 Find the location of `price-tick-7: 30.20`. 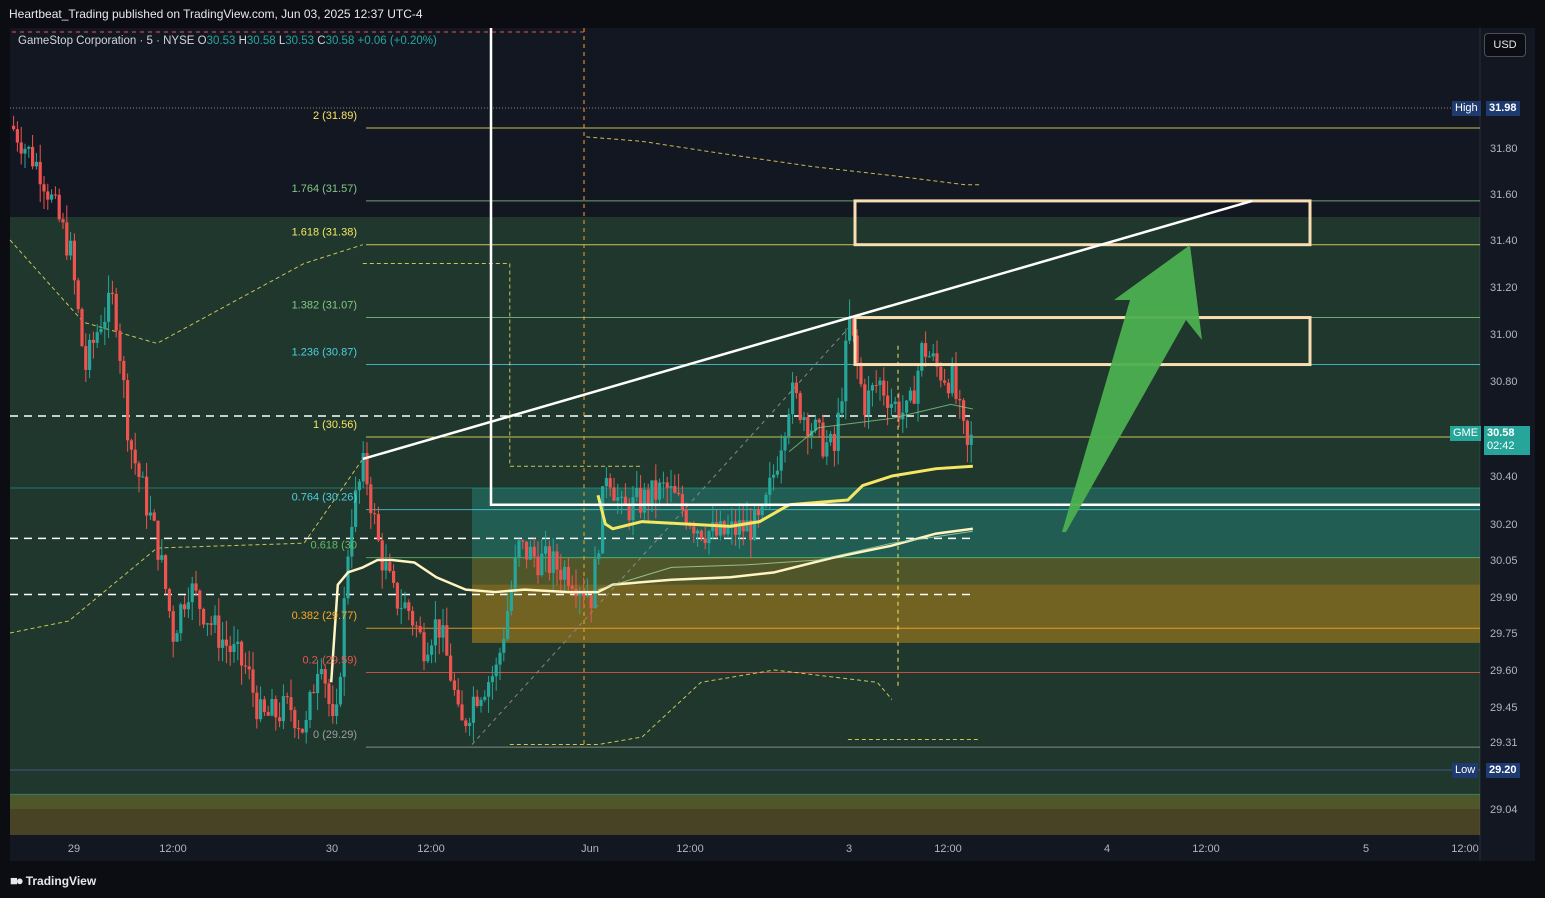

price-tick-7: 30.20 is located at coordinates (1504, 525).